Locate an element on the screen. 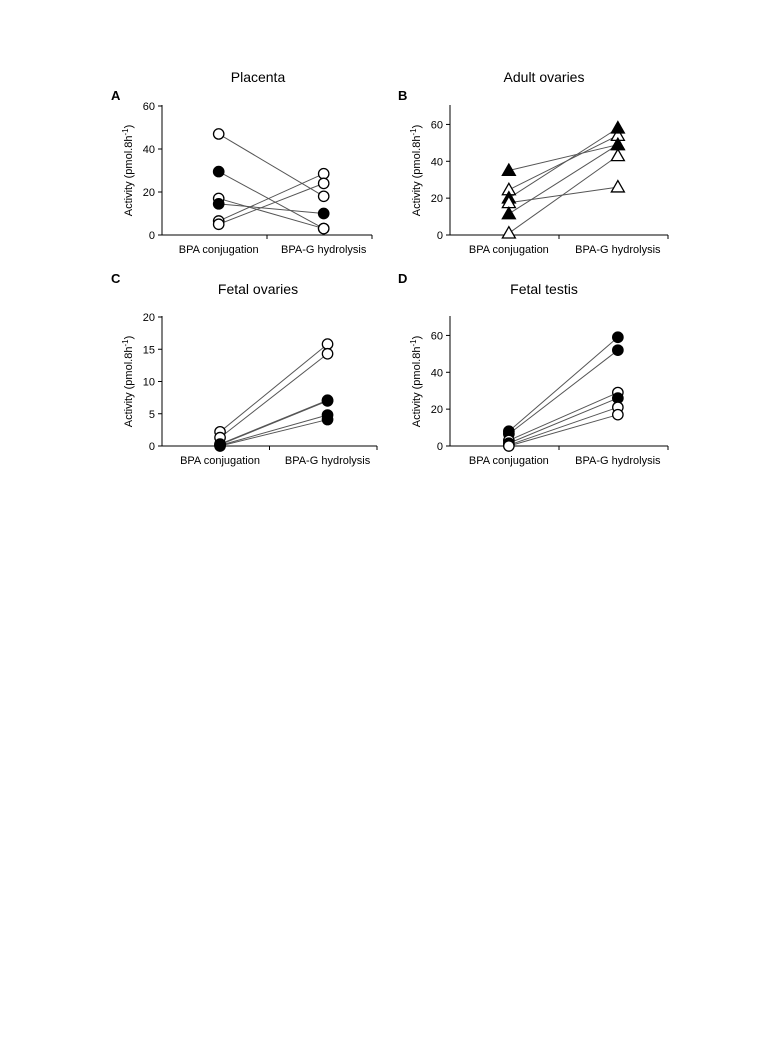 This screenshot has height=1043, width=779. panel-title: Adult ovaries is located at coordinates (544, 77).